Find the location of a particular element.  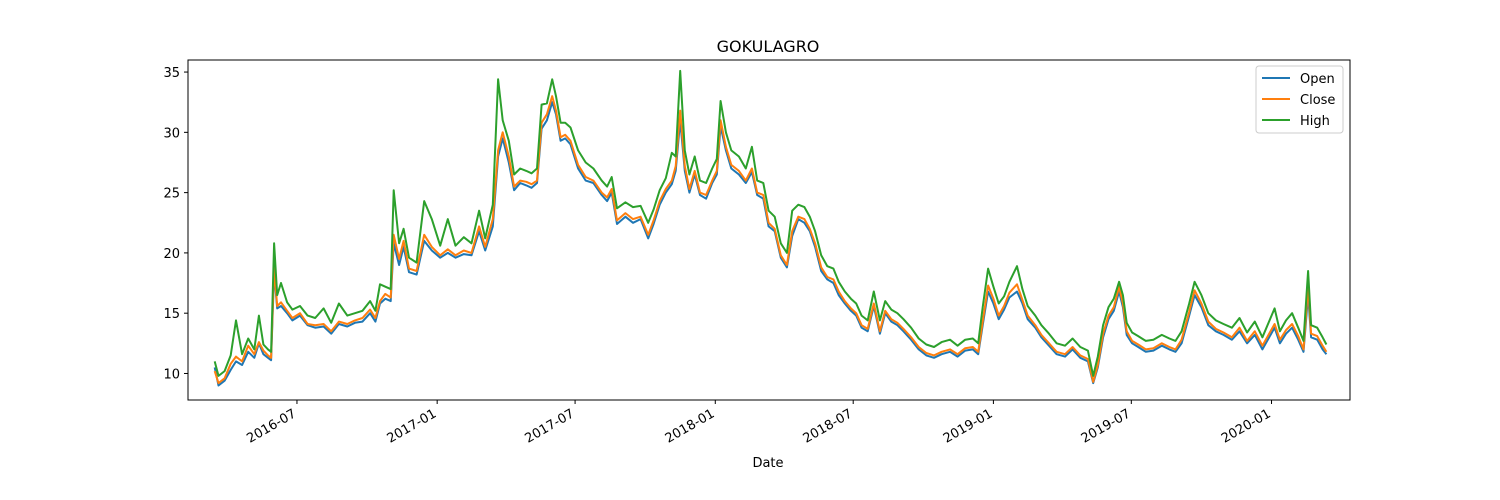

x-tick-label: 2019-07 is located at coordinates (1106, 426).